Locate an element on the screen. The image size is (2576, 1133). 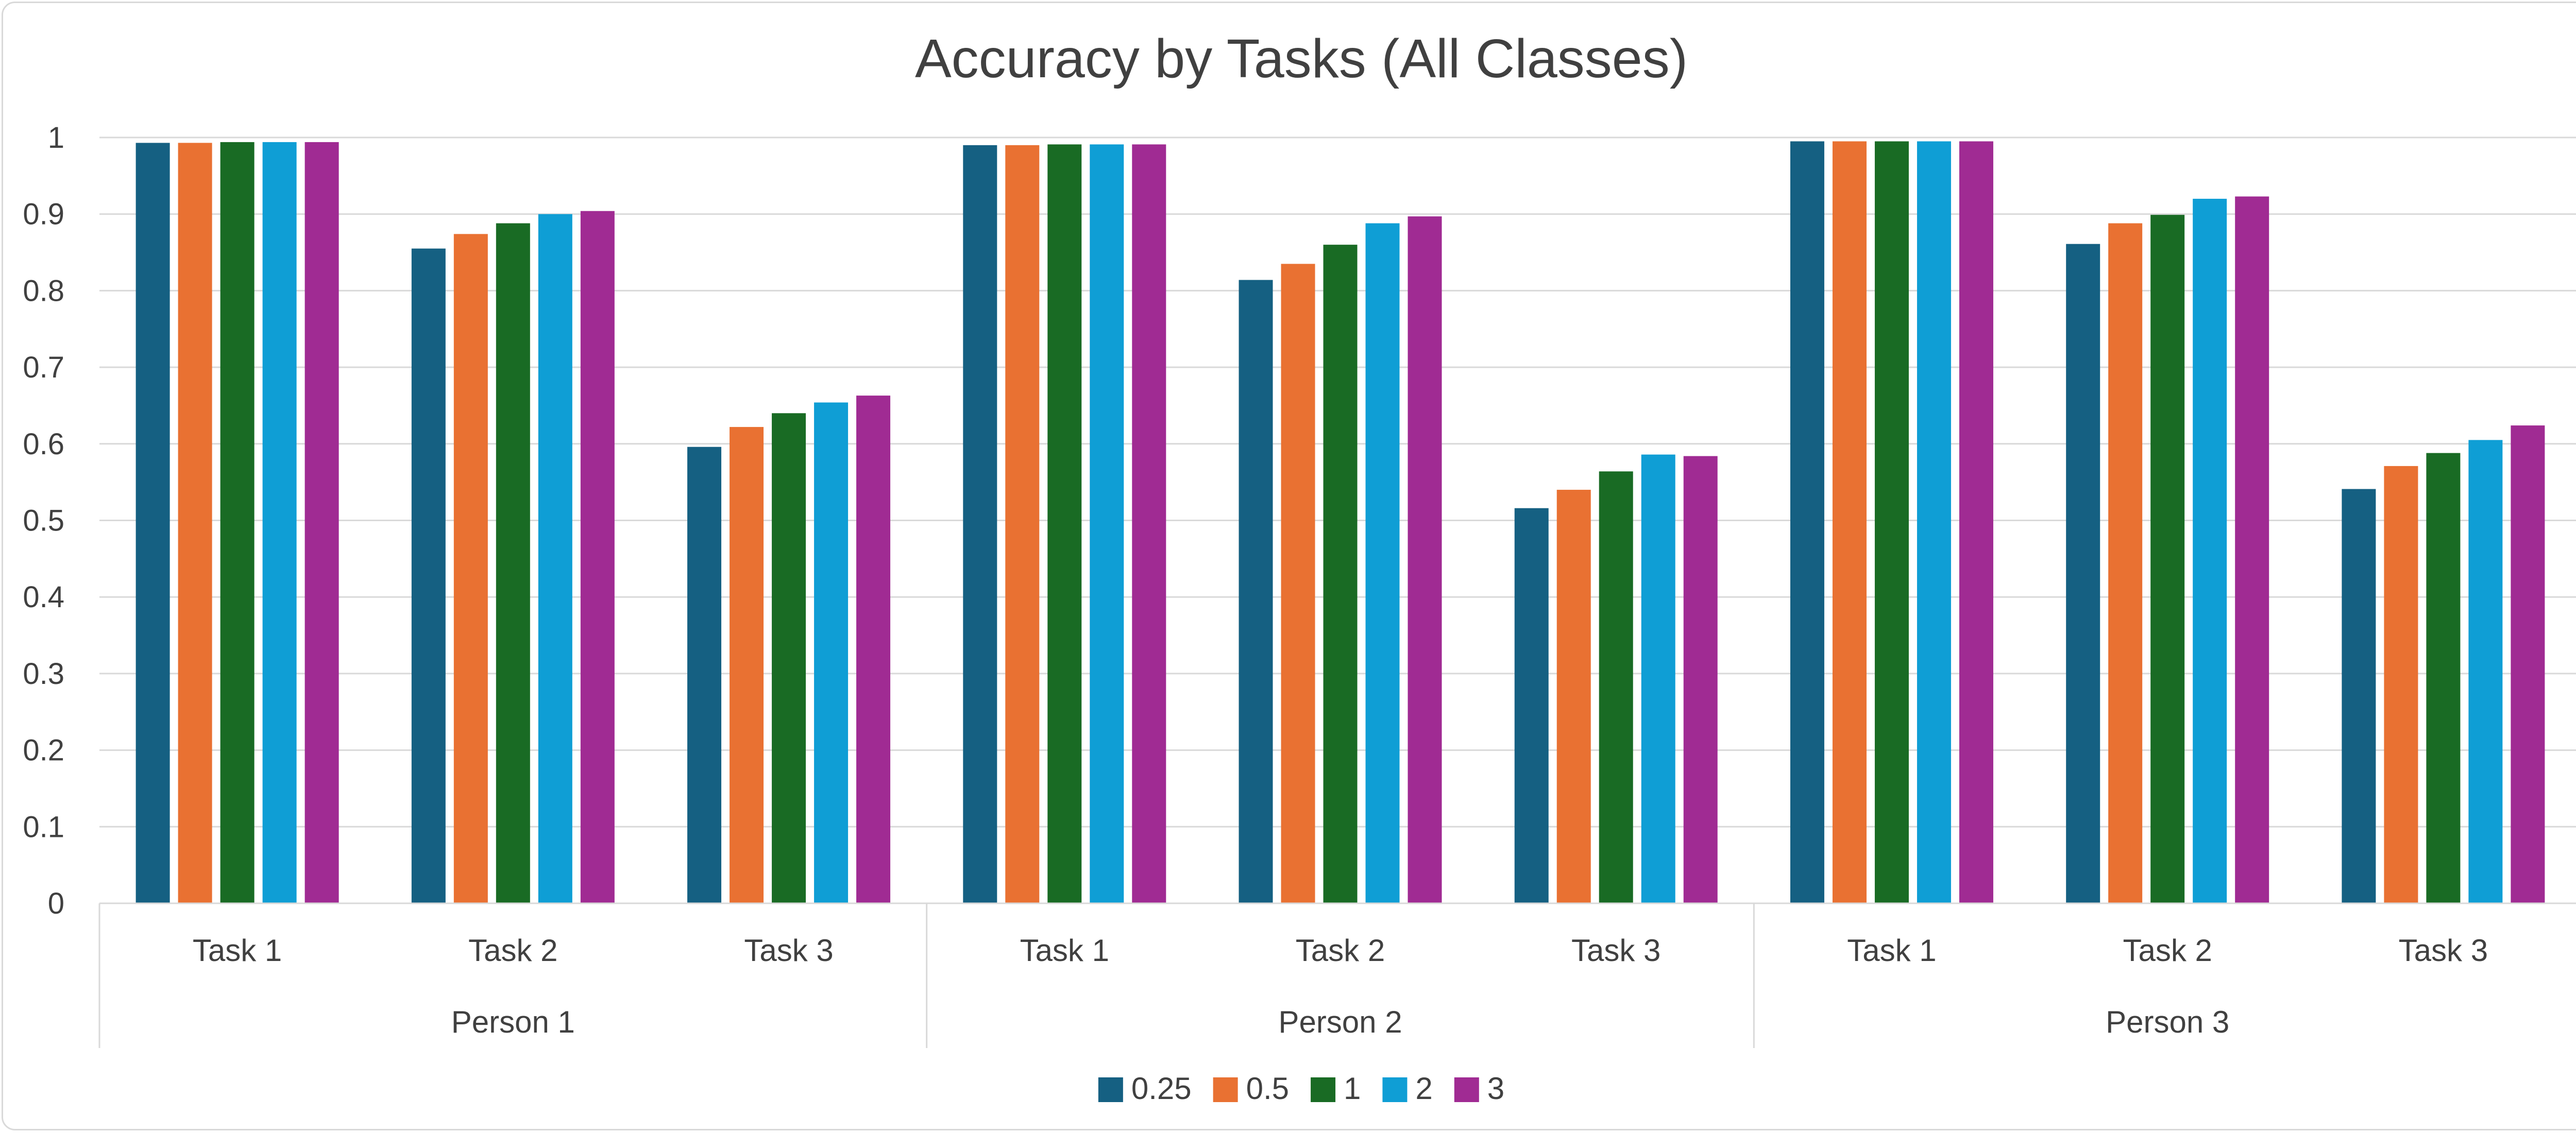
y-axis: 0 0.1 0.2 0.3 0.4 0.5 0.6 0.7 0.8 0.9 1 is located at coordinates (43, 520).